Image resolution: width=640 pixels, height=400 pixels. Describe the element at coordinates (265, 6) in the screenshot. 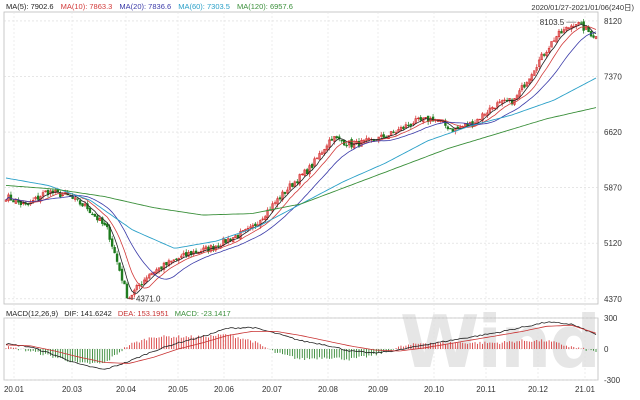

I see `ma120-label: MA(120): 6957.6` at that location.